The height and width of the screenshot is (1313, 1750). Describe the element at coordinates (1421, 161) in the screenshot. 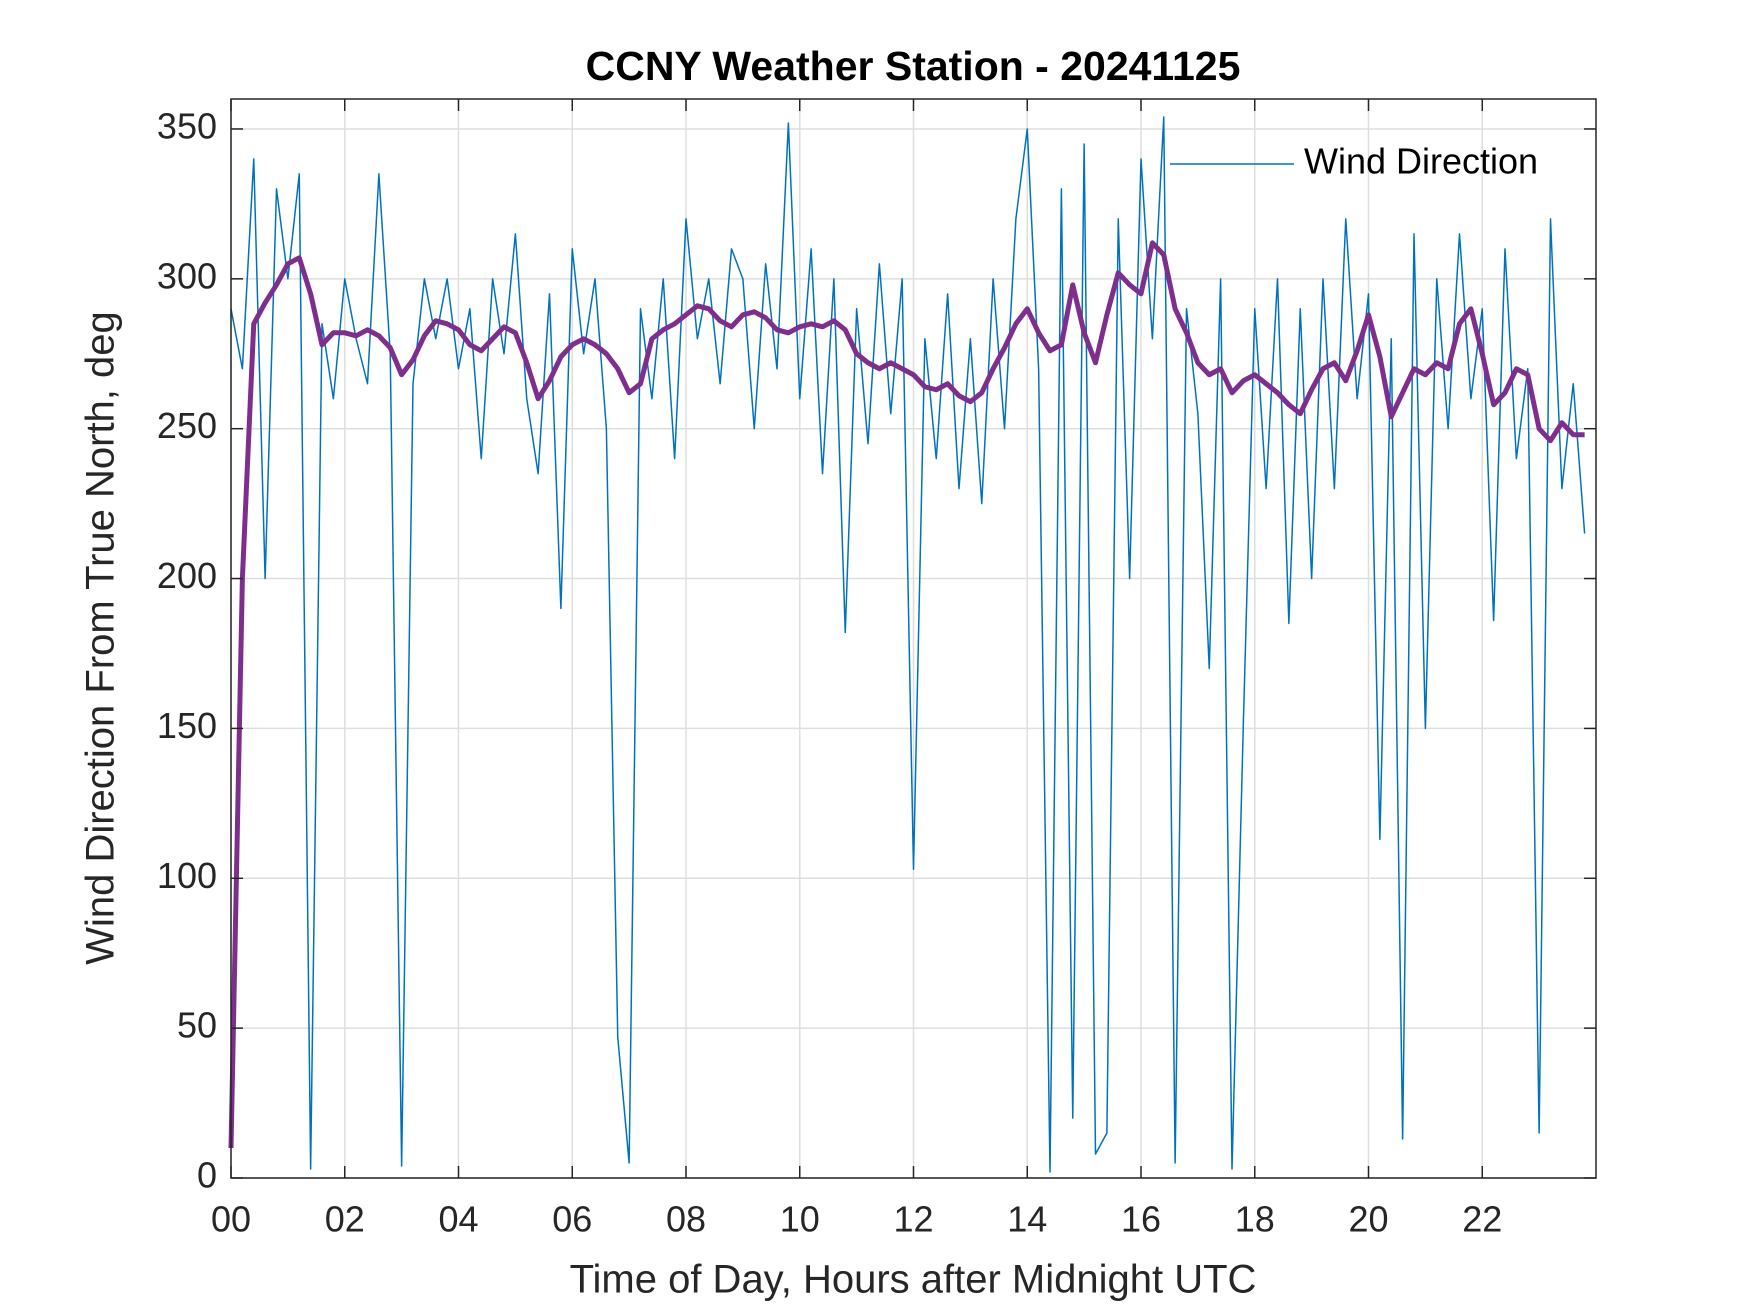

I see `legend-label: Wind Direction` at that location.